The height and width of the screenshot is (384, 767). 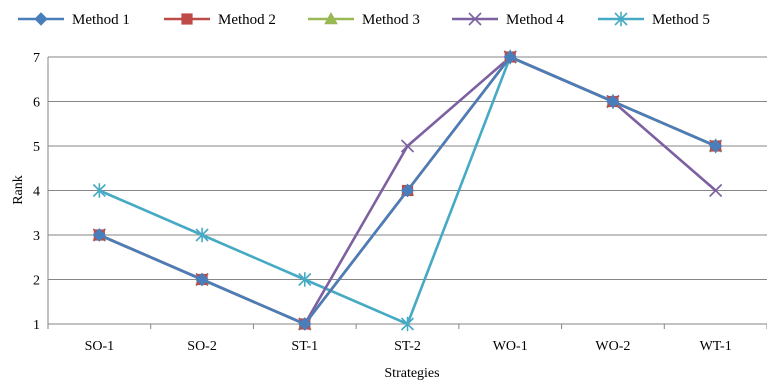 I want to click on x-axis-title: Strategies, so click(x=411, y=373).